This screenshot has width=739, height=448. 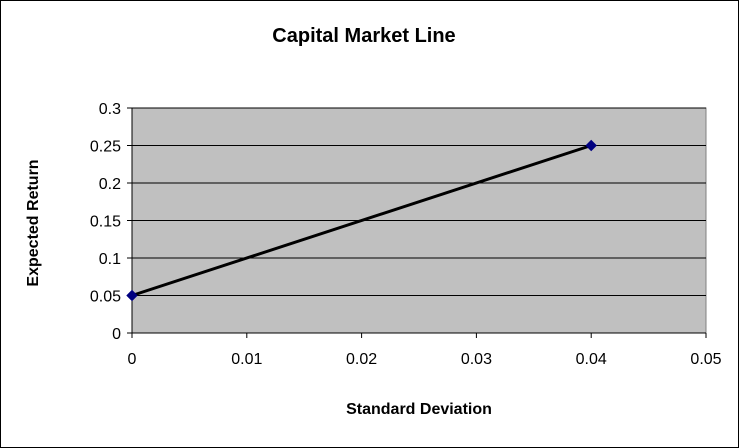 What do you see at coordinates (105, 147) in the screenshot?
I see `y-tick-label: 0.25` at bounding box center [105, 147].